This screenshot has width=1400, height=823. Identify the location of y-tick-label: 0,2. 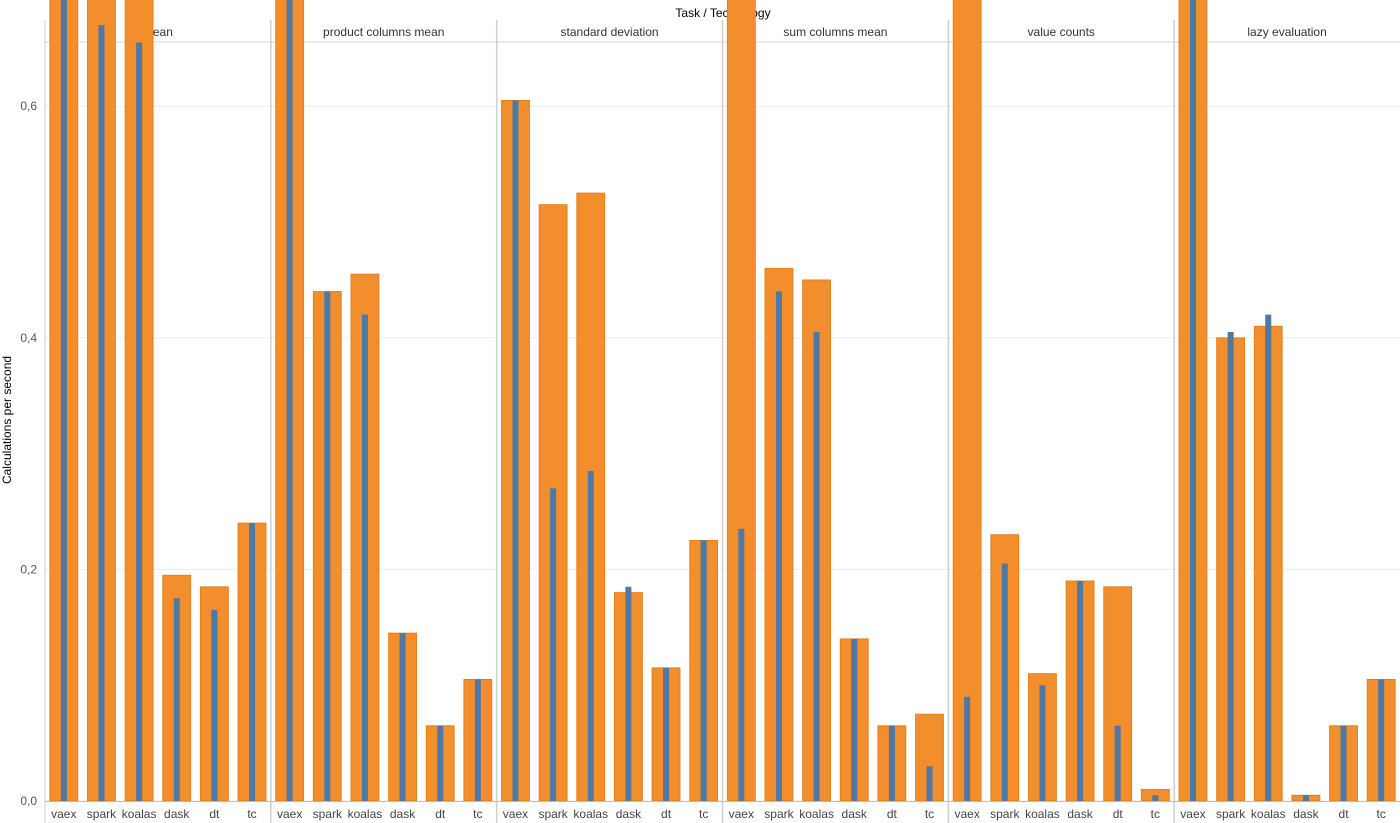
(28, 569).